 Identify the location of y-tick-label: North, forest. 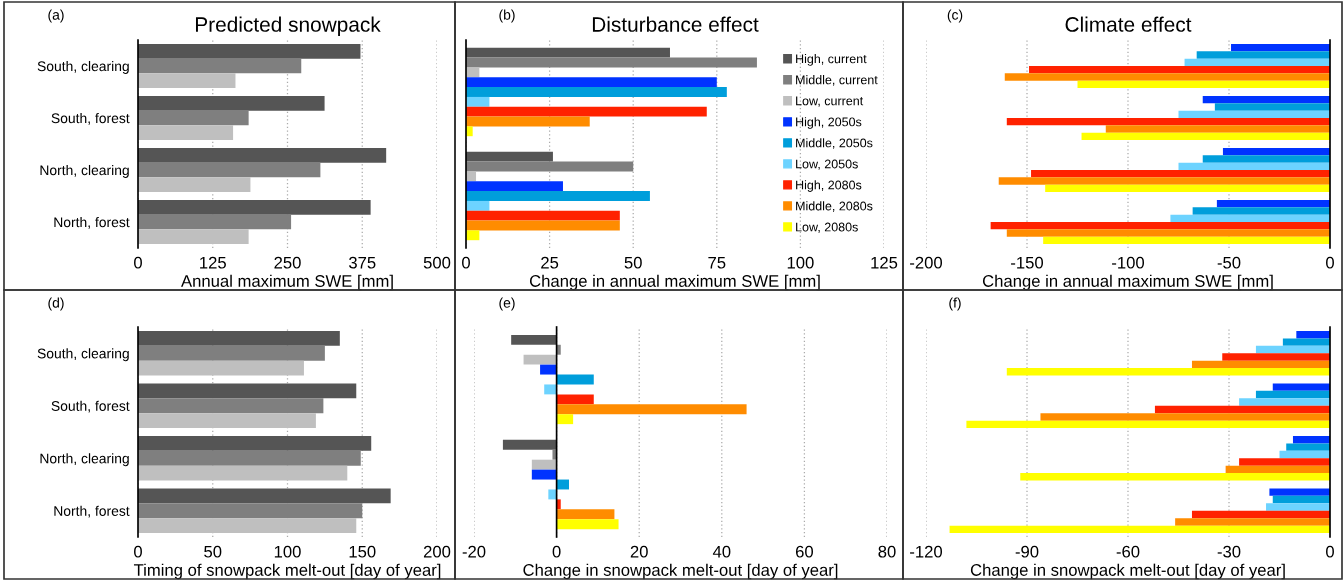
(92, 511).